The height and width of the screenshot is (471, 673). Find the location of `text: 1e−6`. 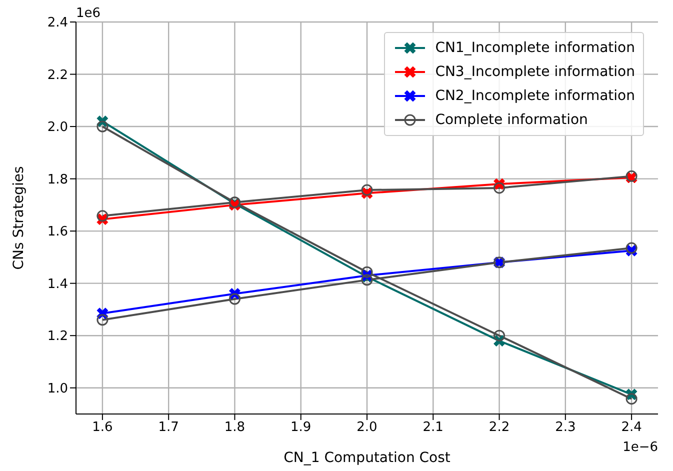

text: 1e−6 is located at coordinates (640, 447).